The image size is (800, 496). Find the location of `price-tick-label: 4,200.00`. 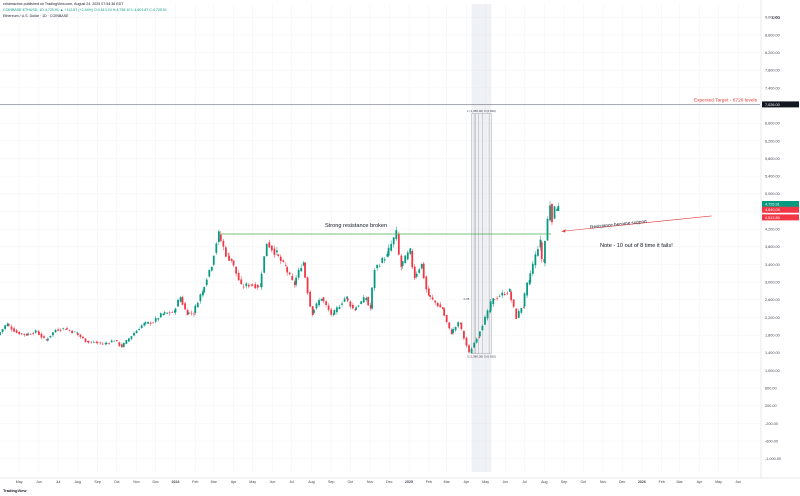

price-tick-label: 4,200.00 is located at coordinates (772, 230).